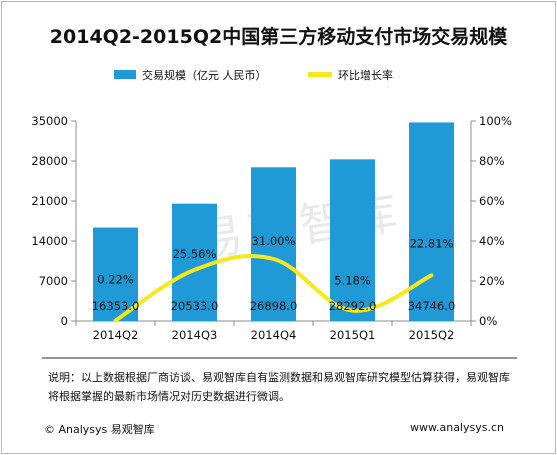 This screenshot has height=455, width=557. I want to click on x-tick-label: 2015Q2, so click(432, 335).